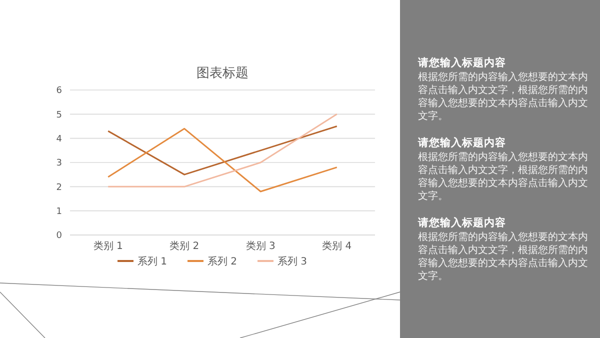  I want to click on legend-label: 系列 3, so click(293, 262).